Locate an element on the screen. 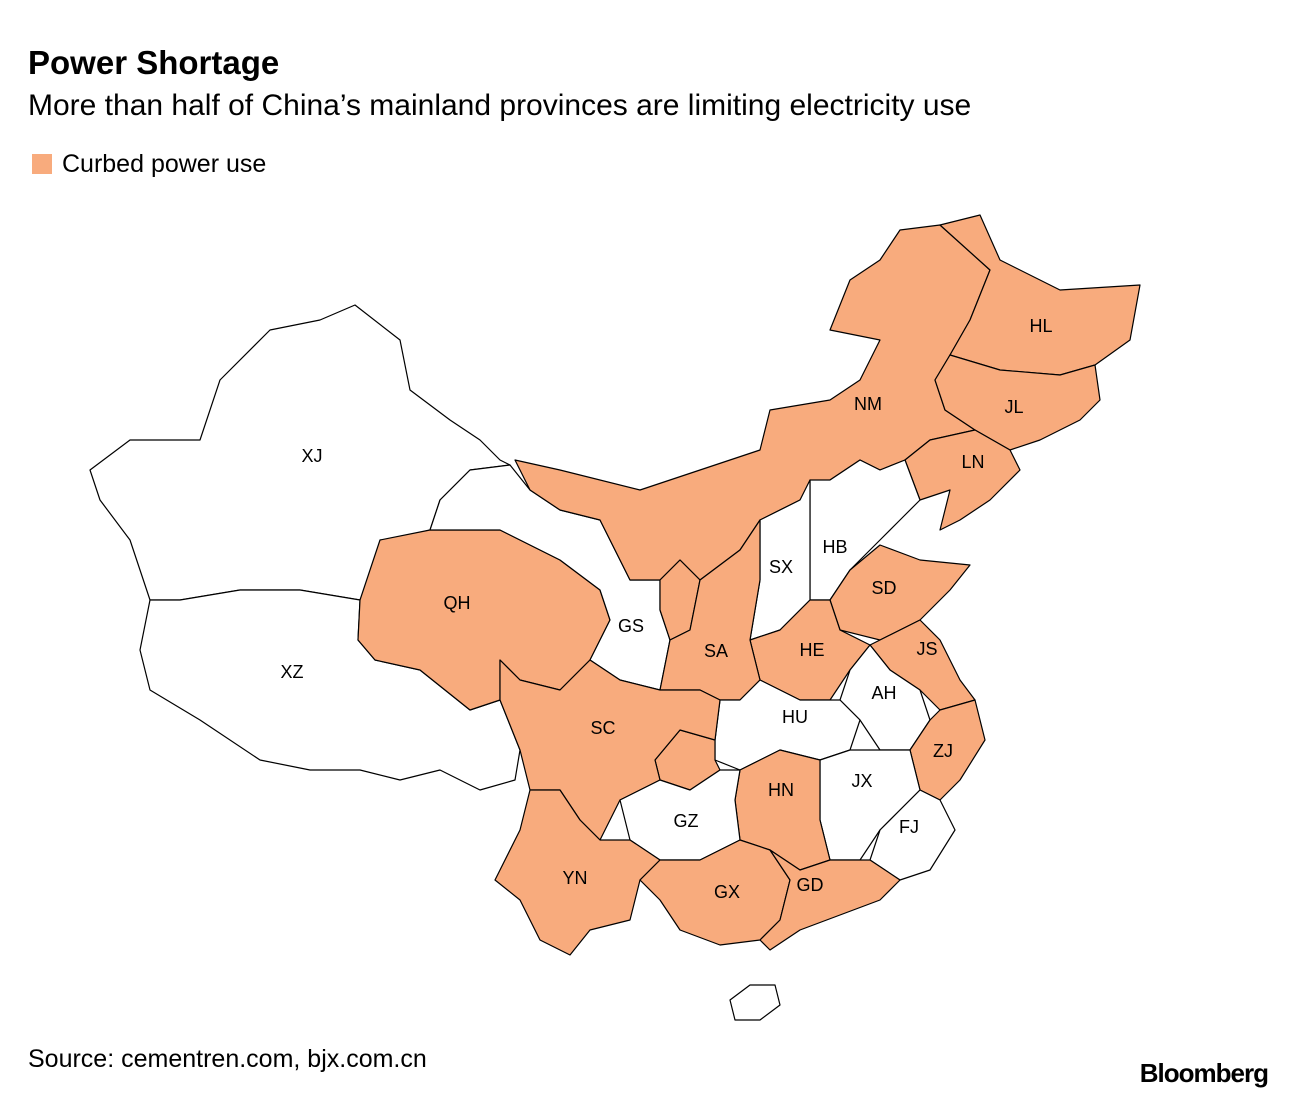  province-label: GZ is located at coordinates (686, 821).